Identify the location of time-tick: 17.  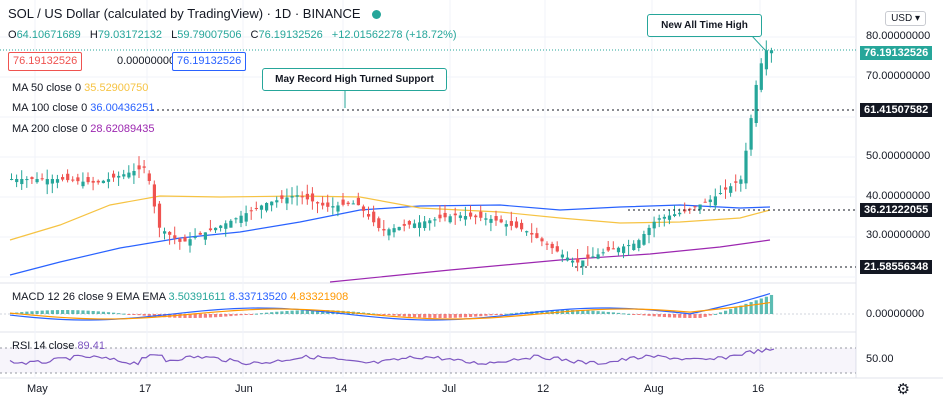
(145, 389).